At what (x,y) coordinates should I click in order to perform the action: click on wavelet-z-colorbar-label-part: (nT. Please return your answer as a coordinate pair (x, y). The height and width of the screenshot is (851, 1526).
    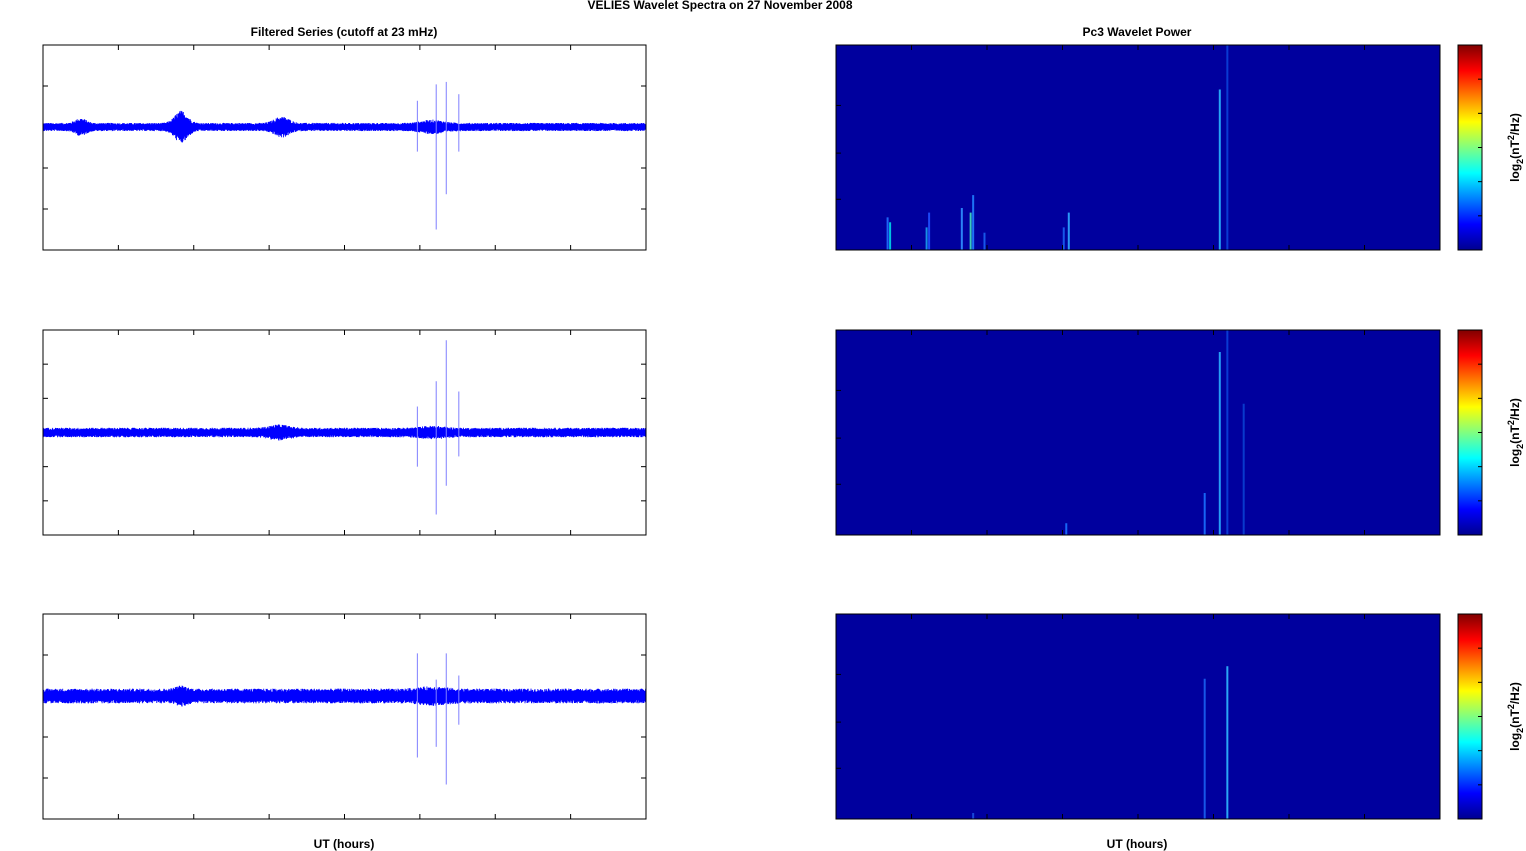
    Looking at the image, I should click on (1515, 718).